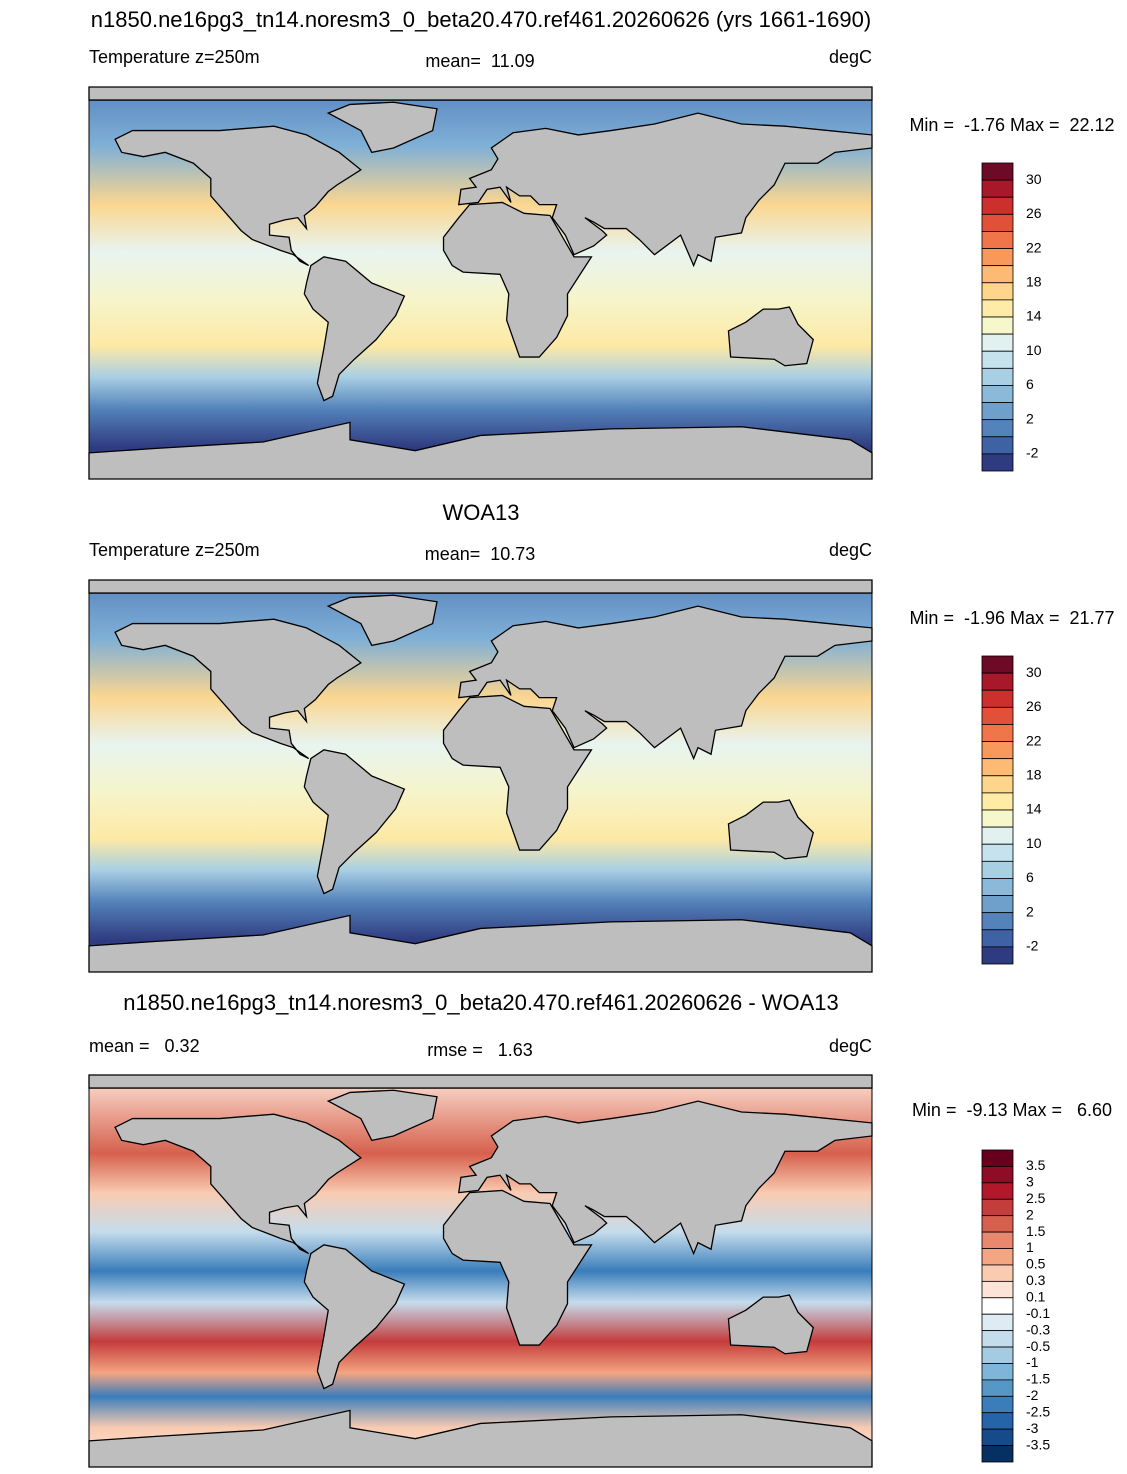 Image resolution: width=1127 pixels, height=1474 pixels. Describe the element at coordinates (1034, 247) in the screenshot. I see `colorbar-label: 22` at that location.